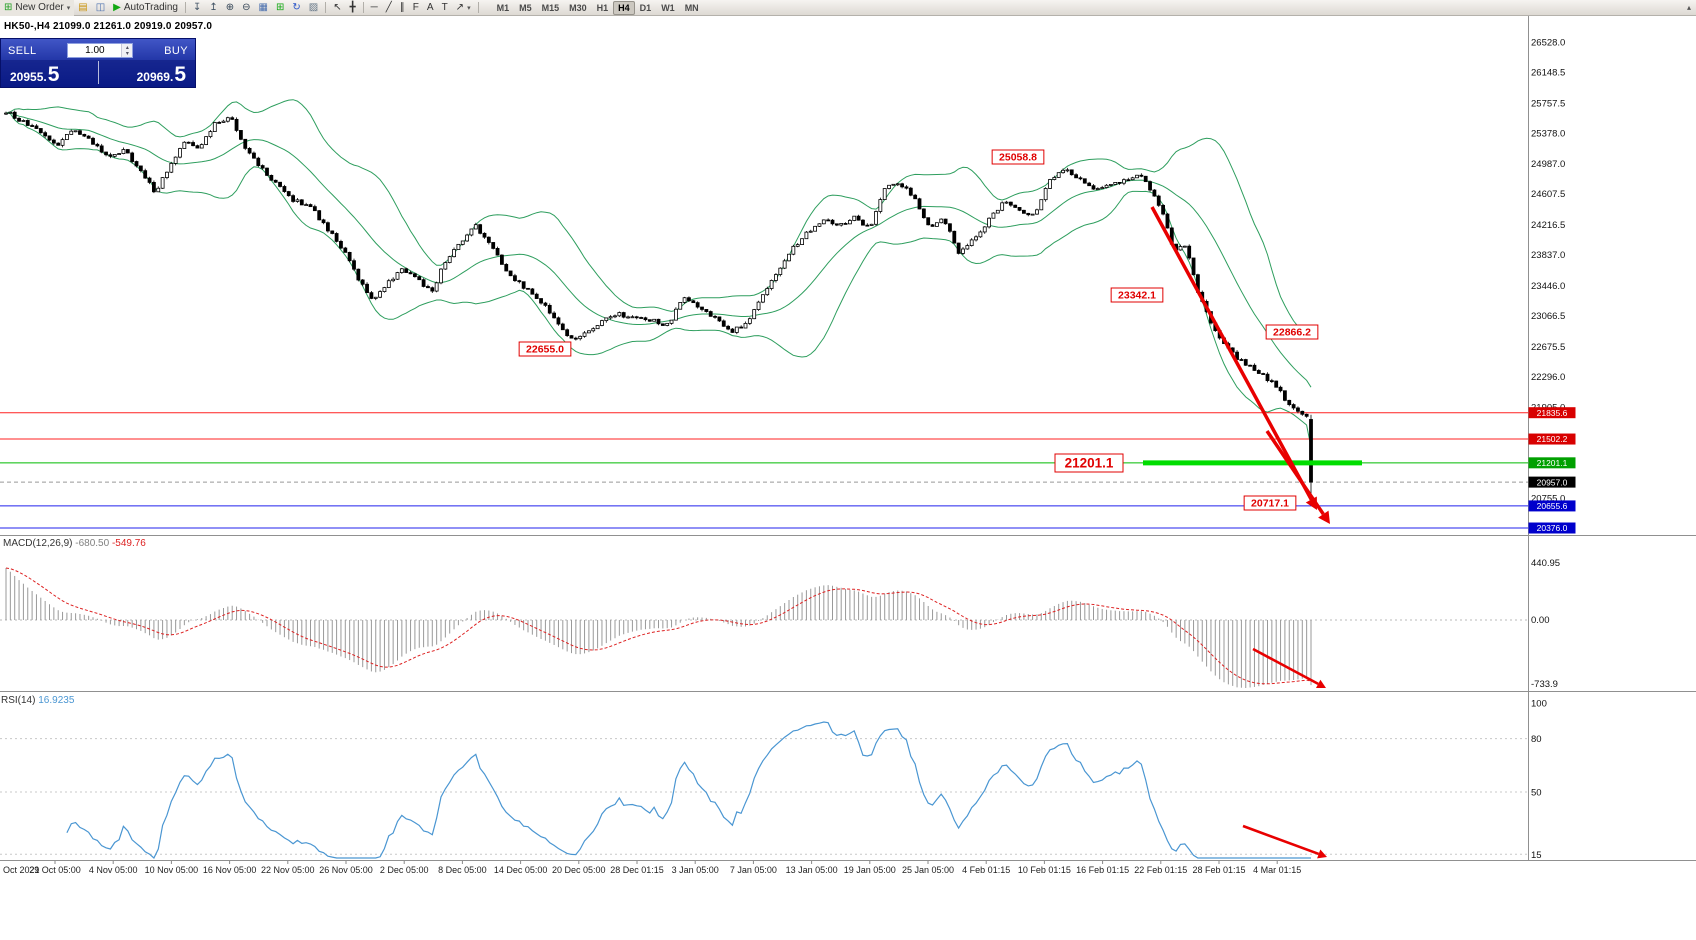 This screenshot has height=940, width=1696. I want to click on fibonacci-button: F, so click(416, 8).